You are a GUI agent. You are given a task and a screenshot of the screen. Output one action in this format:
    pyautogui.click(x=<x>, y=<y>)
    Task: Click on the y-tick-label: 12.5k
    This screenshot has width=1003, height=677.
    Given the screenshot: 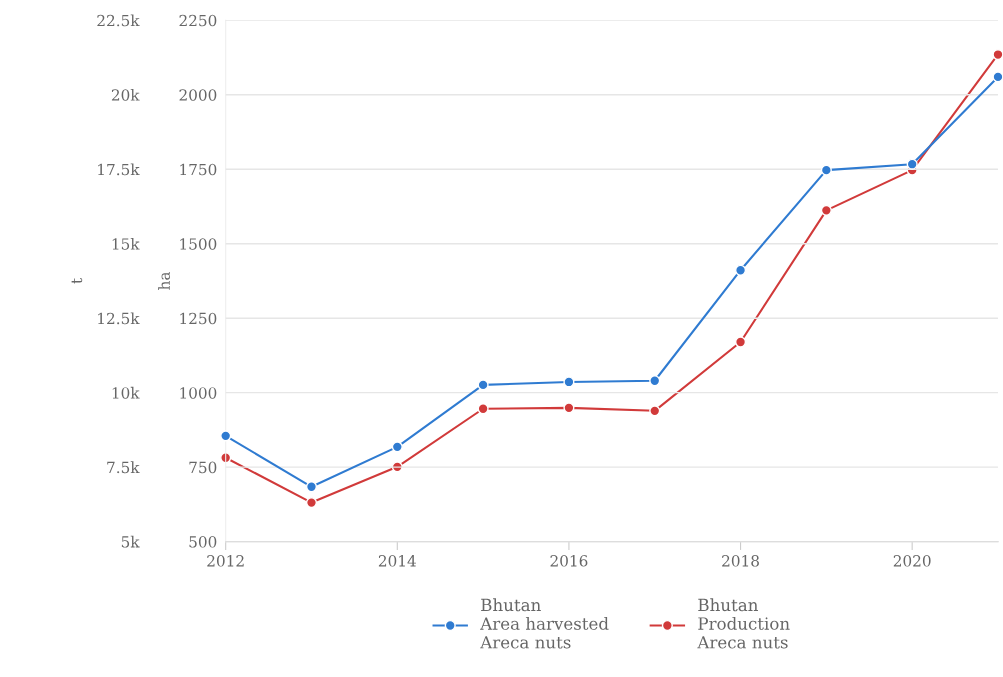 What is the action you would take?
    pyautogui.click(x=119, y=318)
    